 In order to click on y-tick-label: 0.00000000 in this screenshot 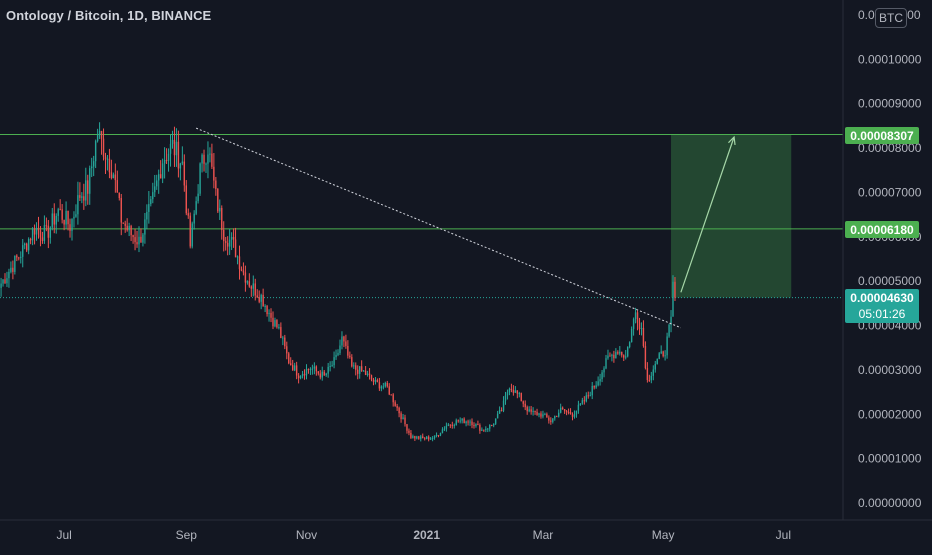, I will do `click(890, 503)`.